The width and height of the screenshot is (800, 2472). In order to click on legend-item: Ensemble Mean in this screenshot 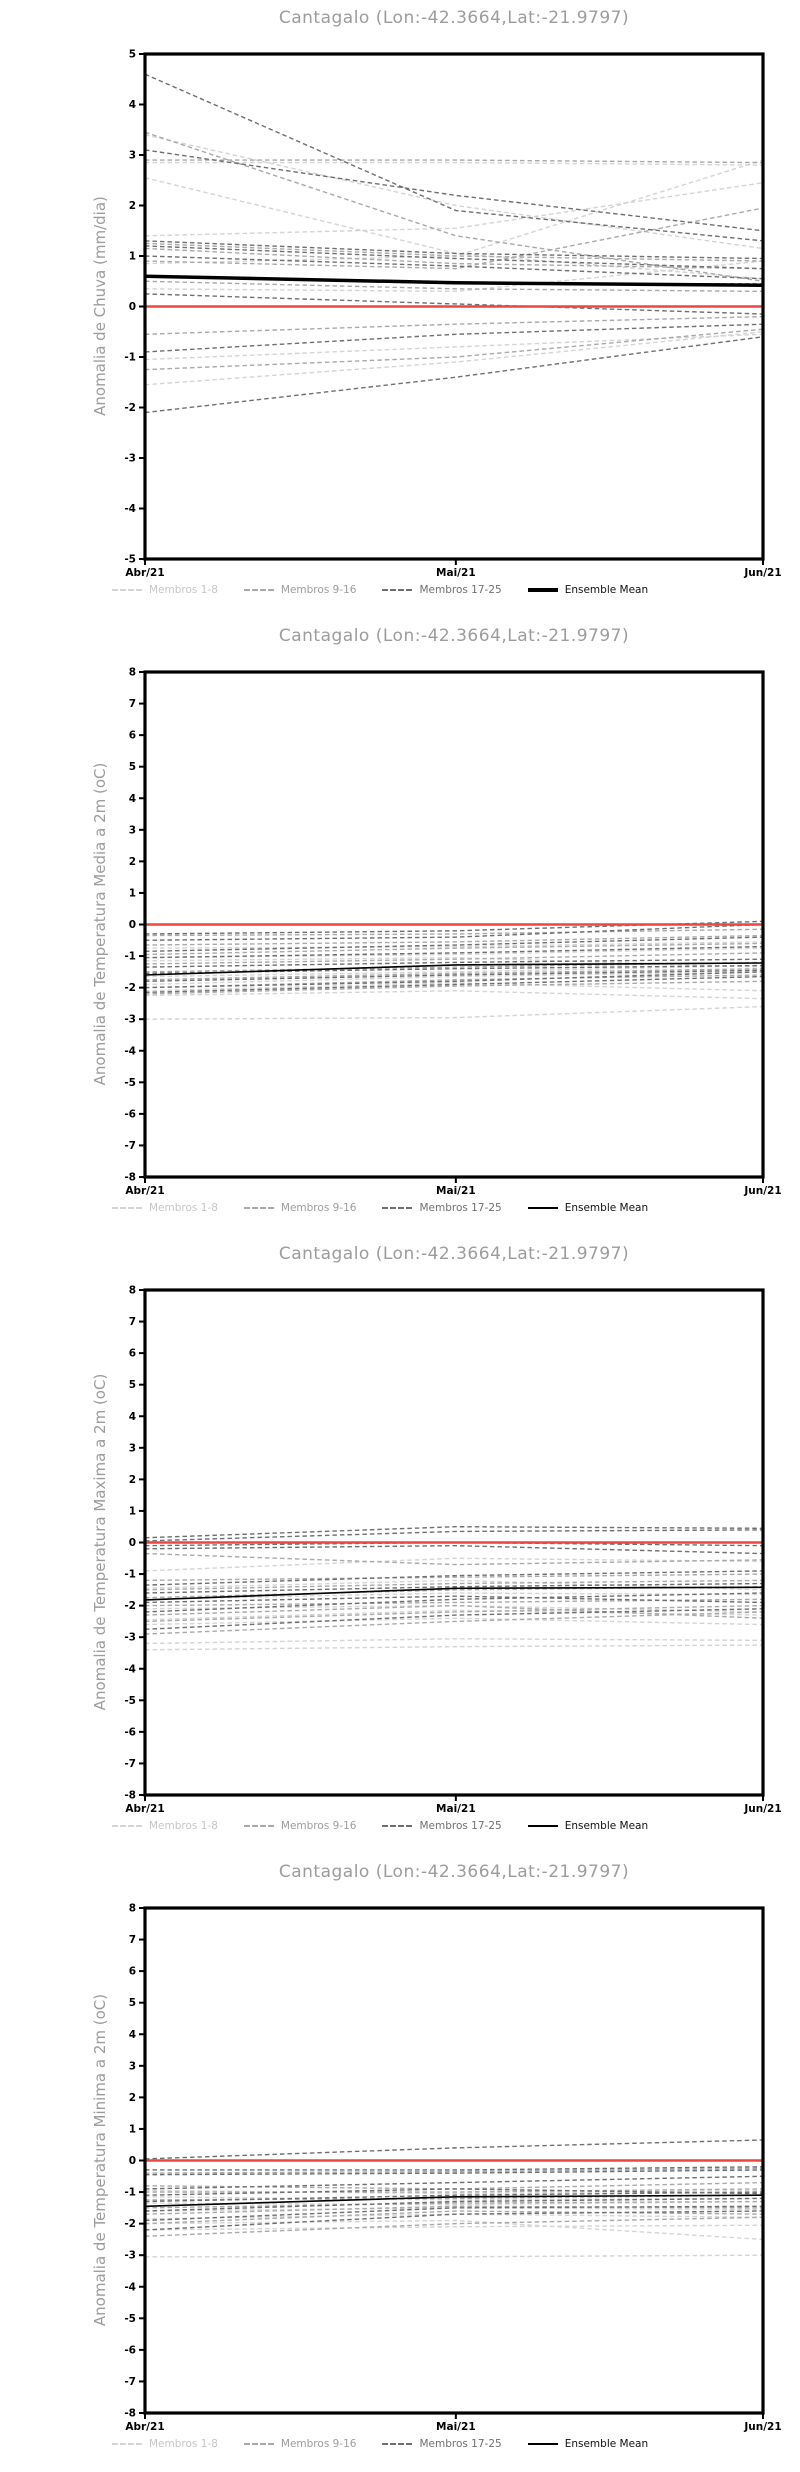, I will do `click(587, 590)`.